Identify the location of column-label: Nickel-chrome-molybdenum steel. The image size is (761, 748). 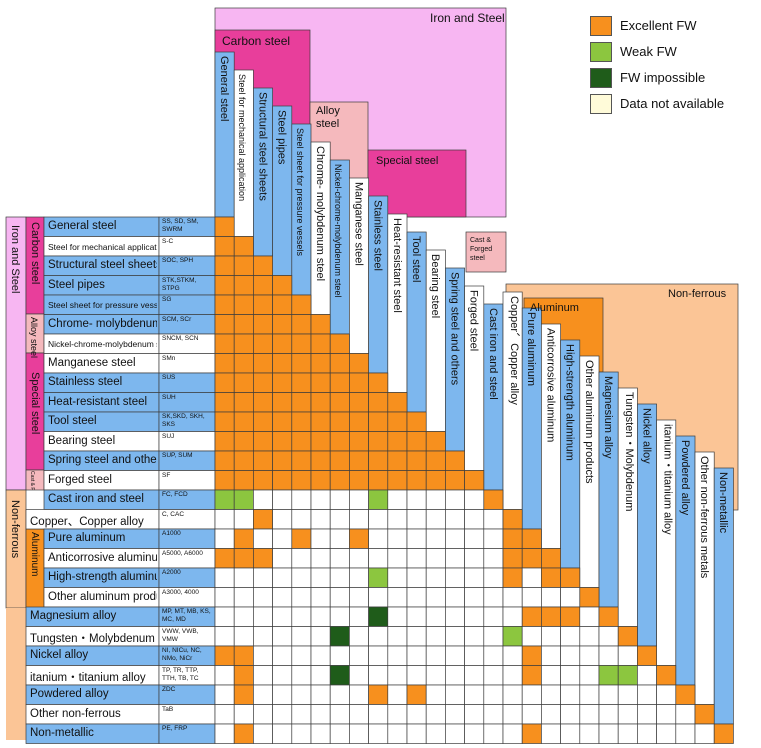
(338, 231).